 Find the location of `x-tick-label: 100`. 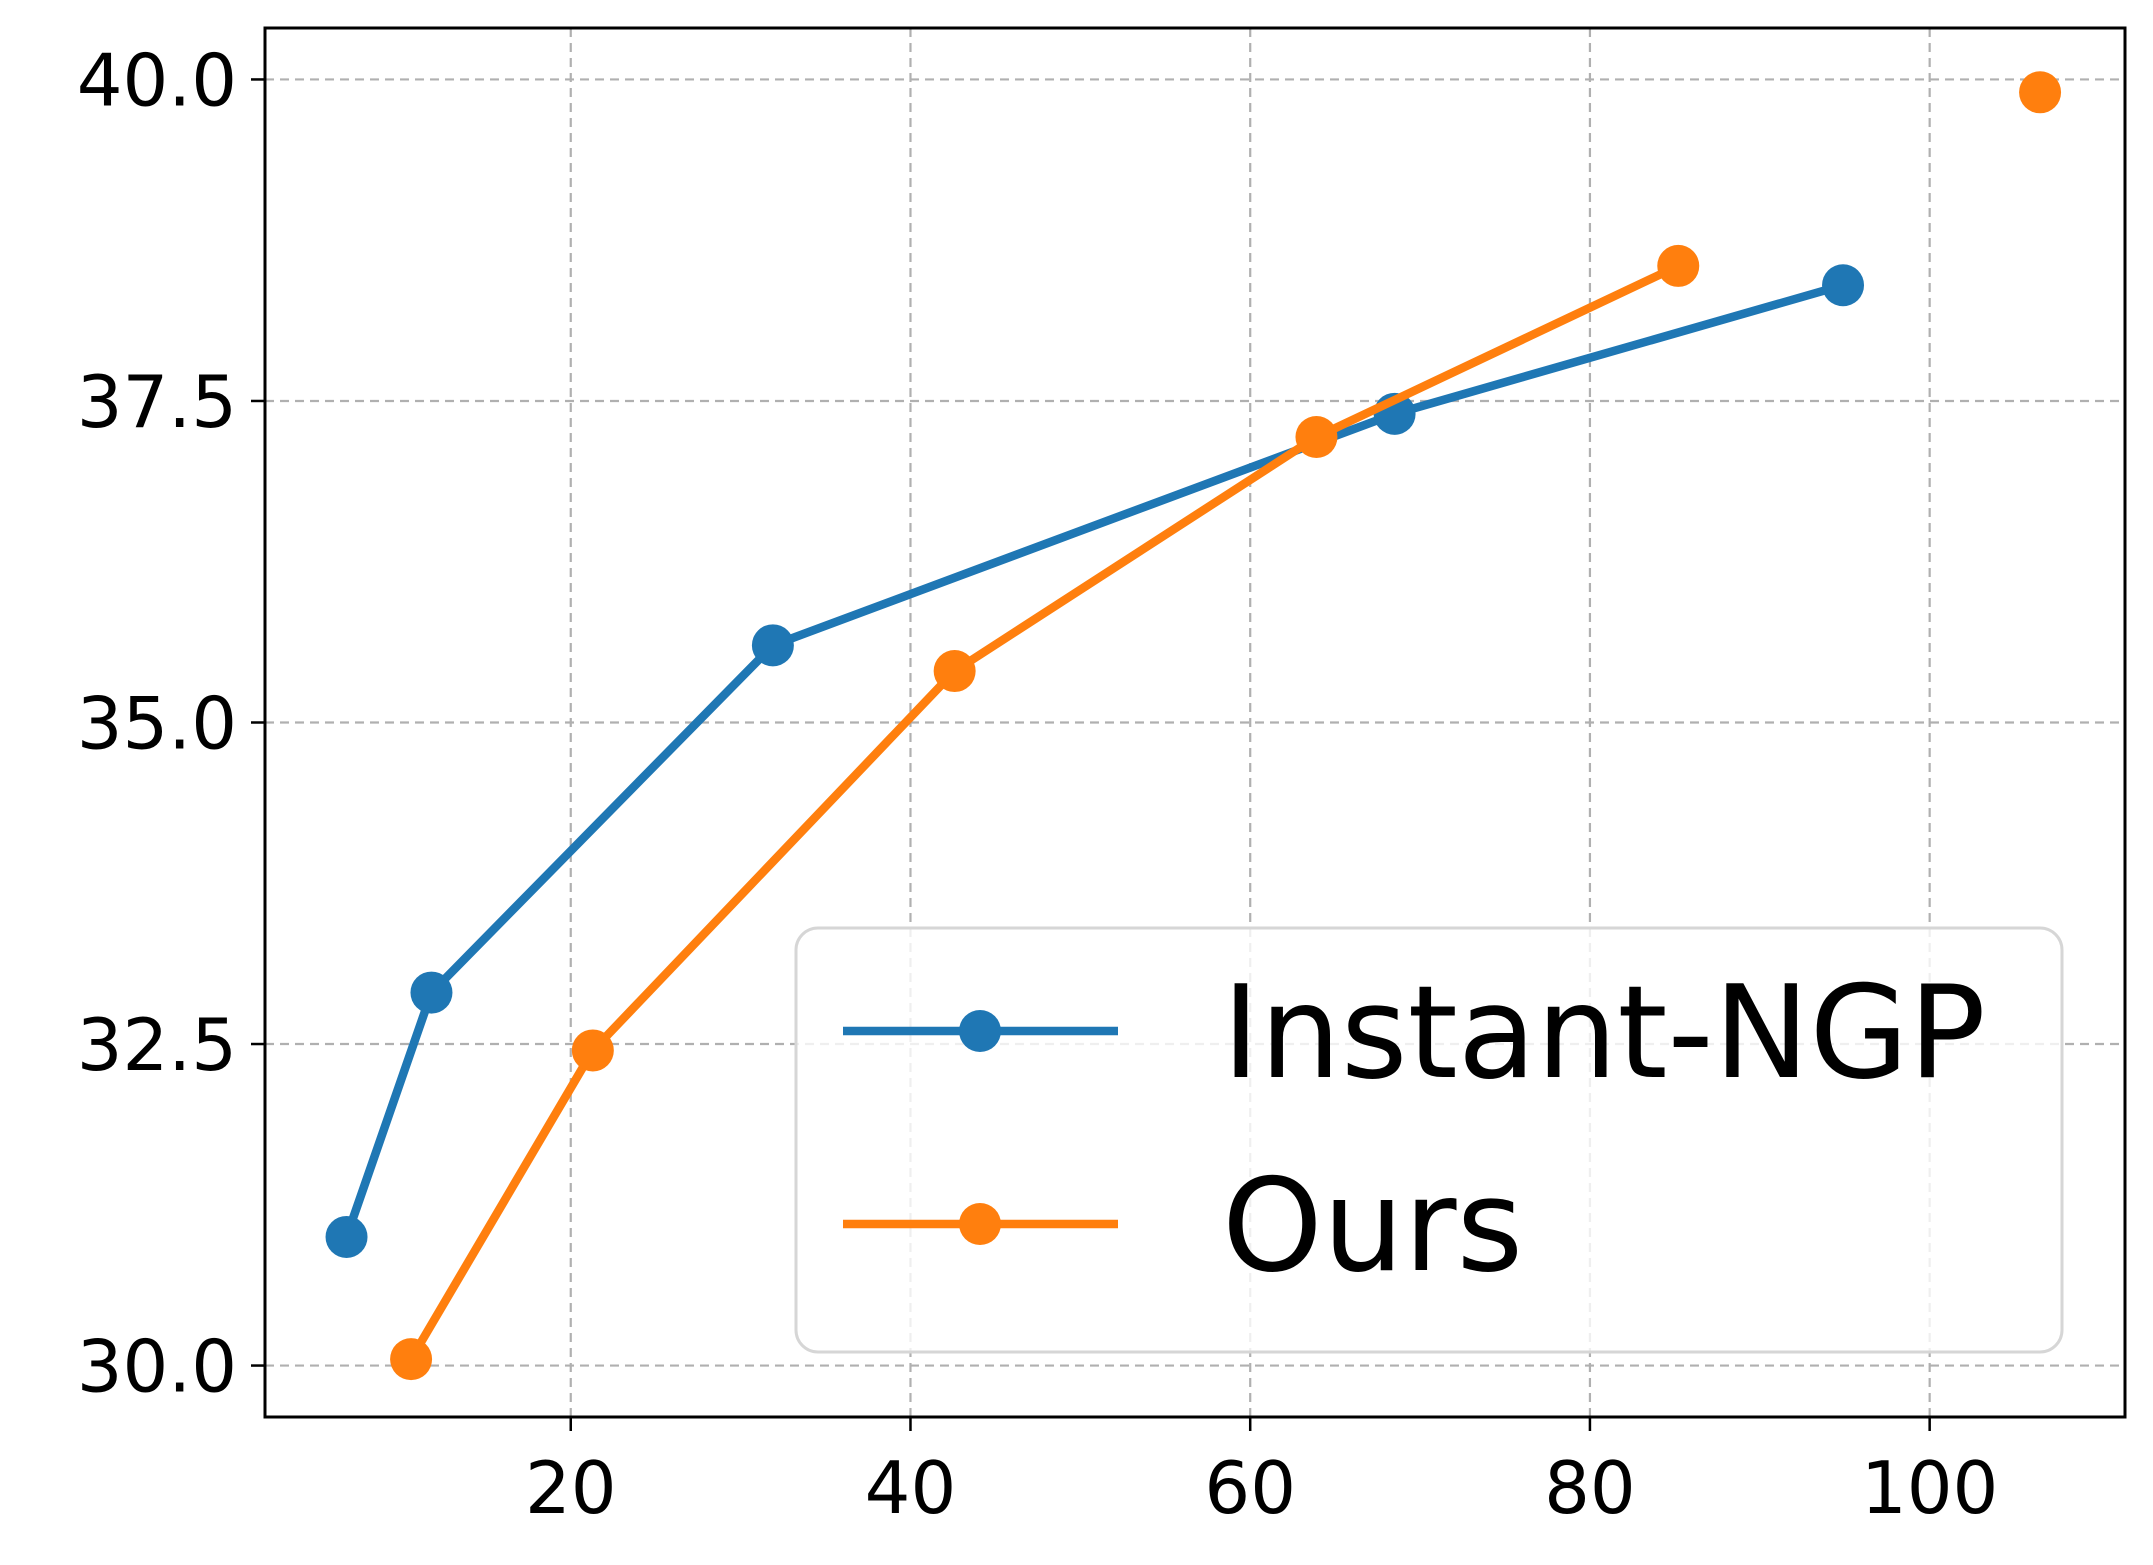

x-tick-label: 100 is located at coordinates (1929, 1488).